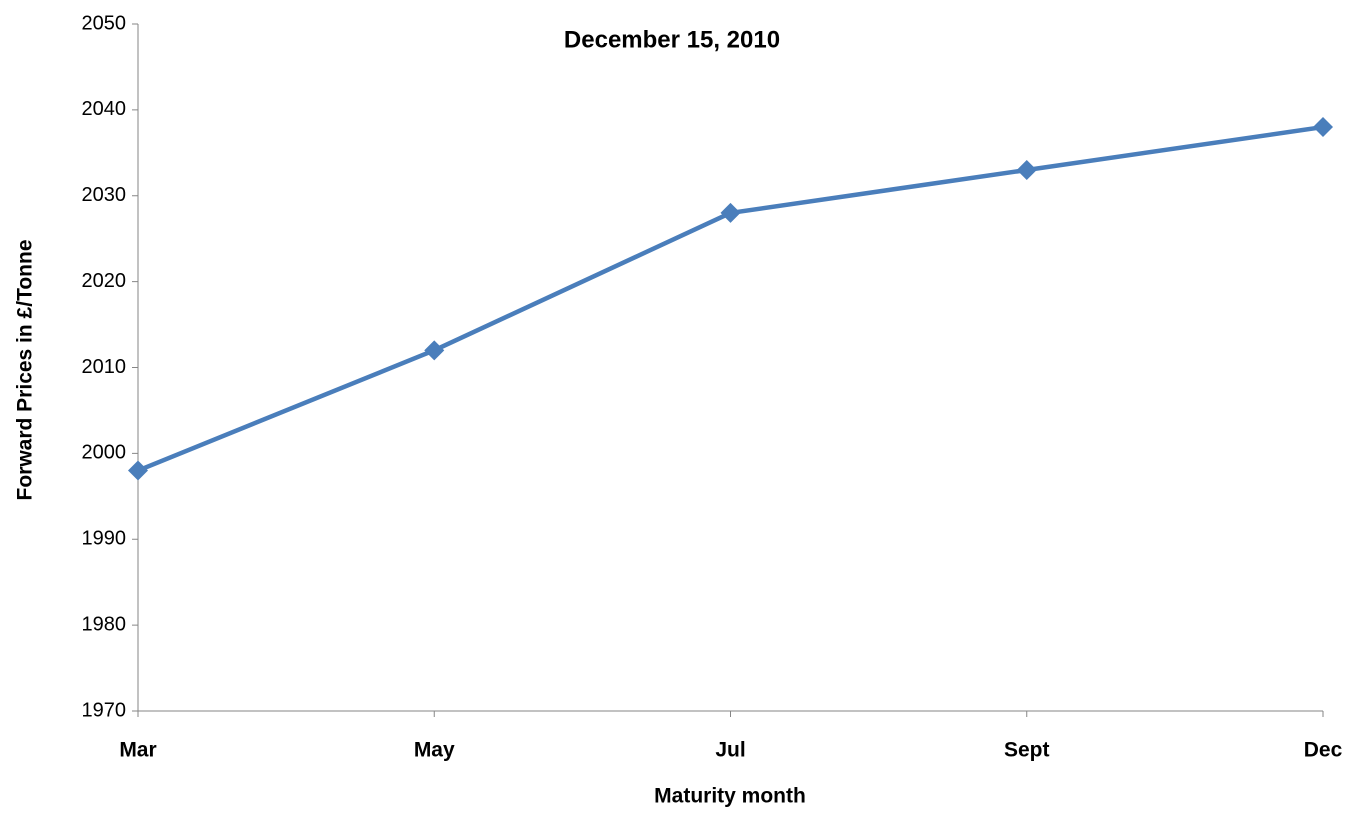  What do you see at coordinates (104, 23) in the screenshot?
I see `y-tick-label: 2050` at bounding box center [104, 23].